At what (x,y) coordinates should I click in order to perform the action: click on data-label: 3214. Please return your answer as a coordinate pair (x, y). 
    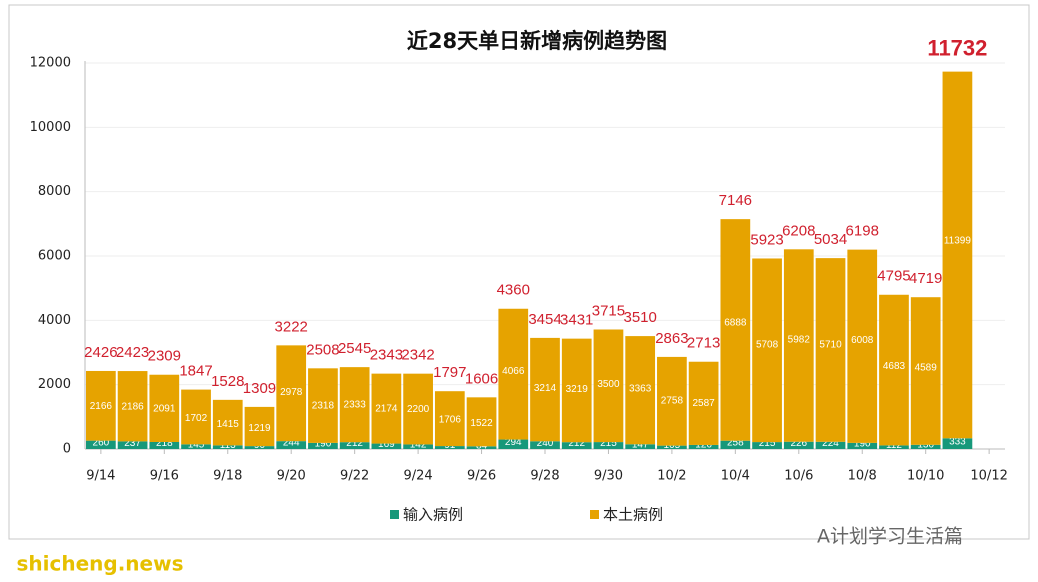
    Looking at the image, I should click on (545, 388).